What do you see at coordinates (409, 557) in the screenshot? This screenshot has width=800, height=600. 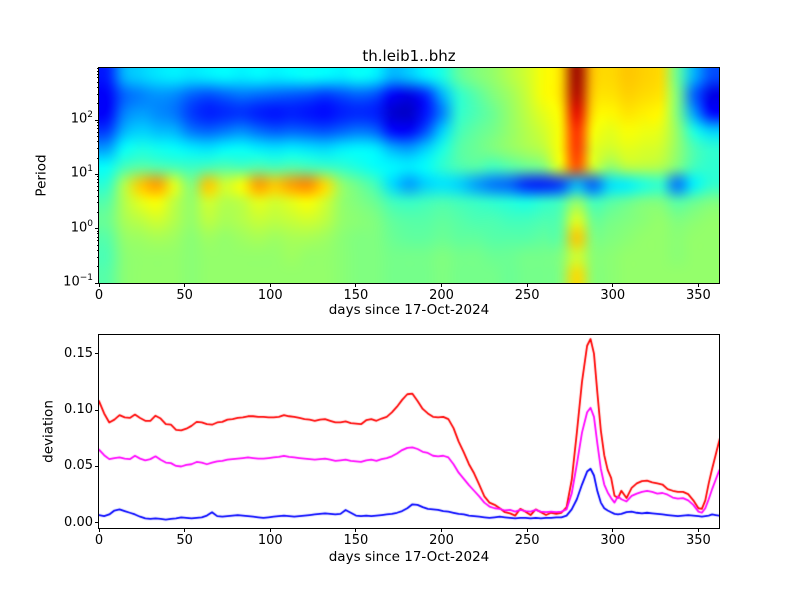 I see `x-axis-label-bottom: days since 17-Oct-2024` at bounding box center [409, 557].